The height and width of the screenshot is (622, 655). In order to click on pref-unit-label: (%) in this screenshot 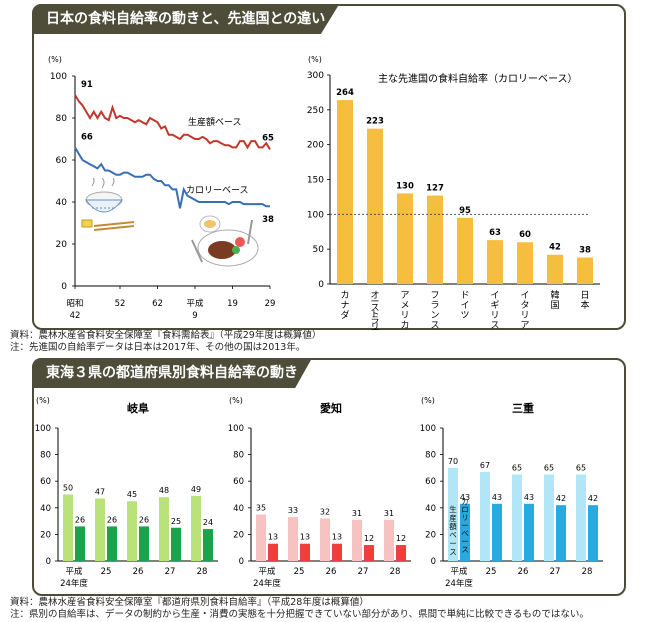, I will do `click(43, 400)`.